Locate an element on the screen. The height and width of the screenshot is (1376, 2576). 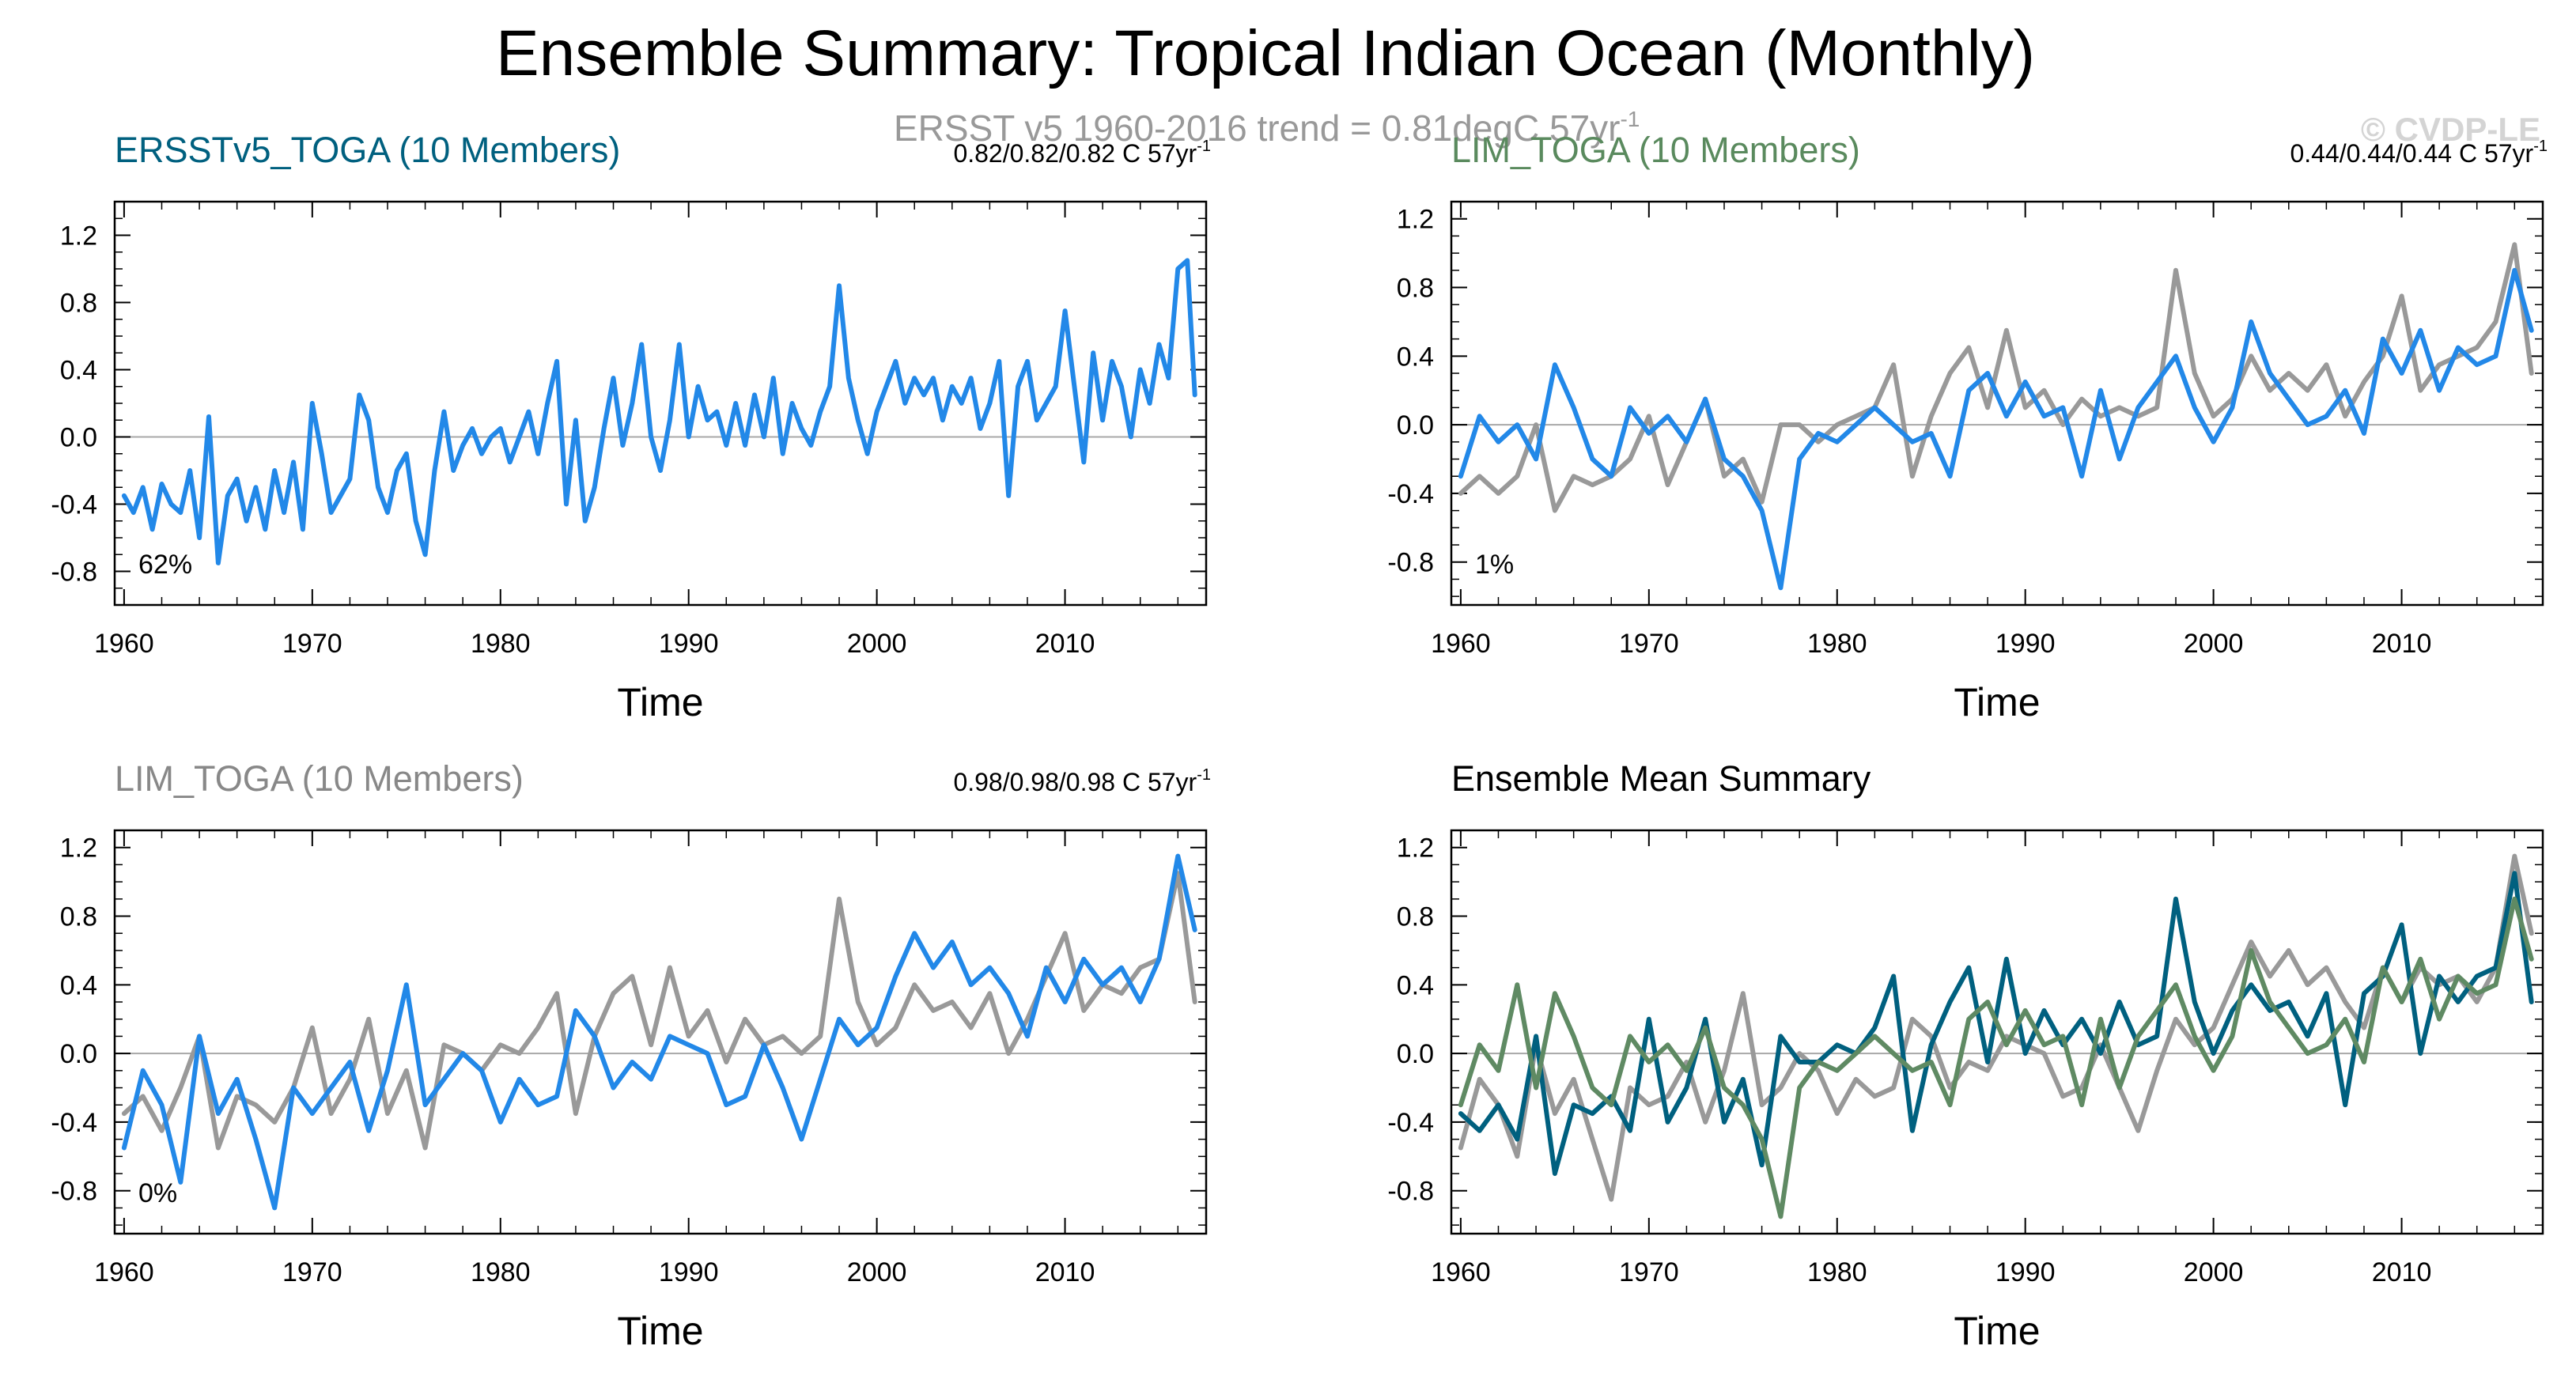
panel-trend-label: 0.82/0.82/0.82 C 57yr-1 is located at coordinates (1082, 153).